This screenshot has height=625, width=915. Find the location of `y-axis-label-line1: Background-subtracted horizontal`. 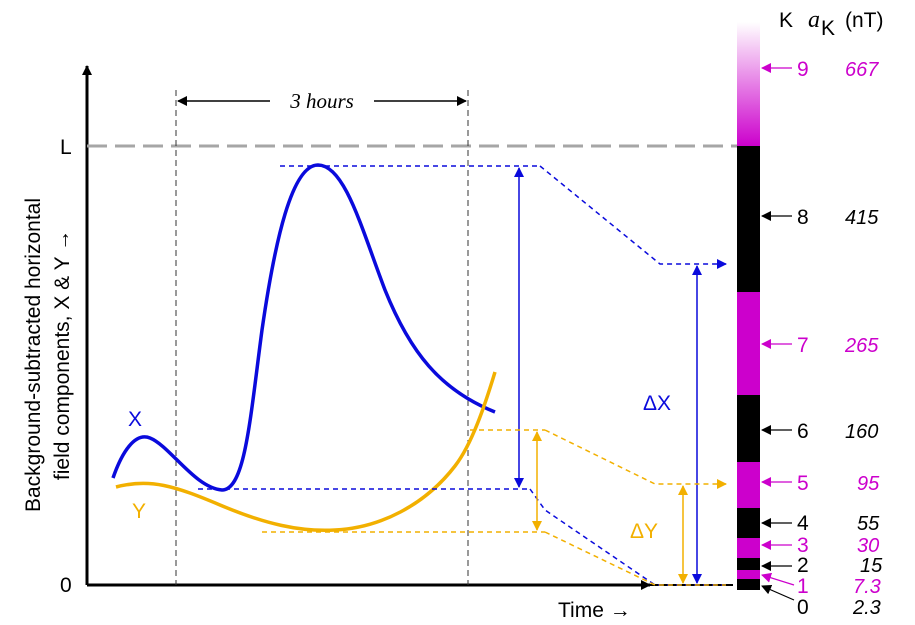

y-axis-label-line1: Background-subtracted horizontal is located at coordinates (33, 355).